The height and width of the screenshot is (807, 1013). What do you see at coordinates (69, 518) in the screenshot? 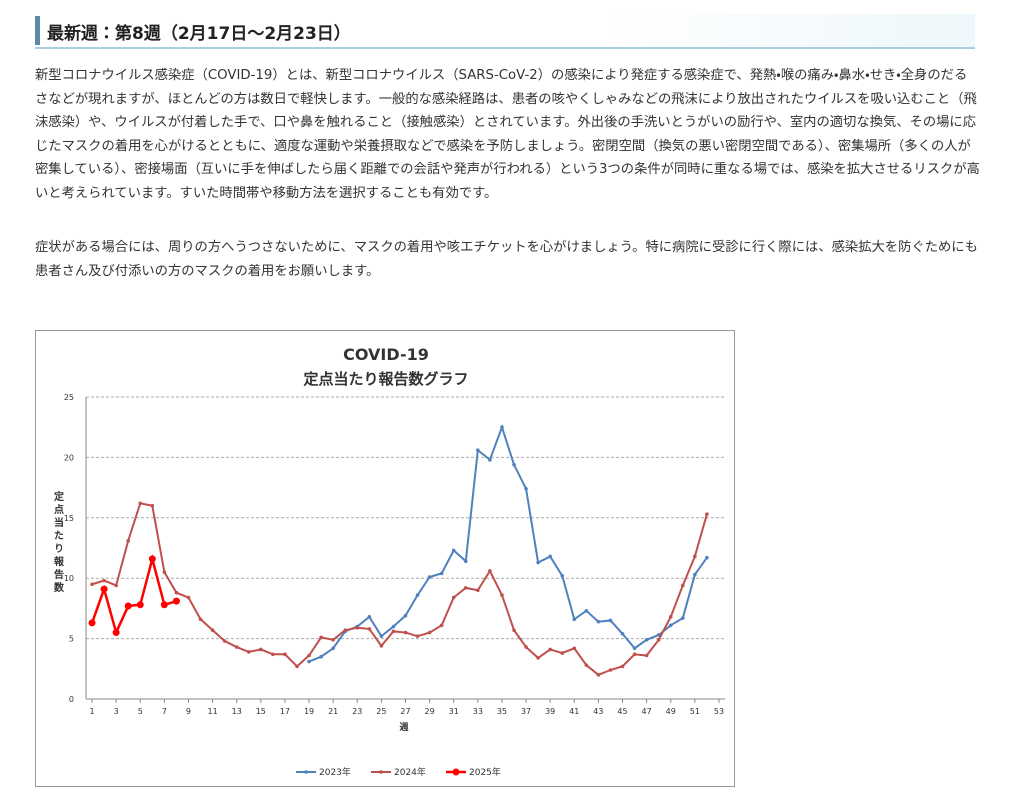
I see `y-tick-label: 15` at bounding box center [69, 518].